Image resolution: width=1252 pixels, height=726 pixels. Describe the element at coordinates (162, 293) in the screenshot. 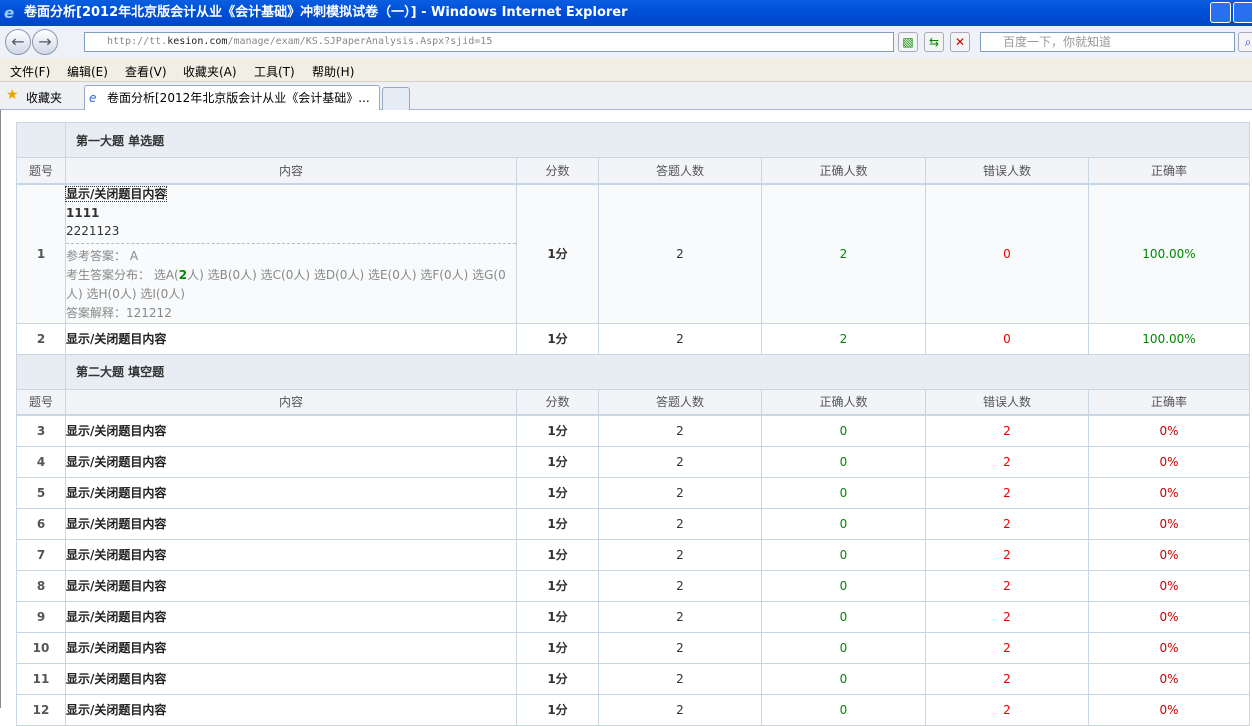

I see `distribution-option: 选I(0人)` at that location.